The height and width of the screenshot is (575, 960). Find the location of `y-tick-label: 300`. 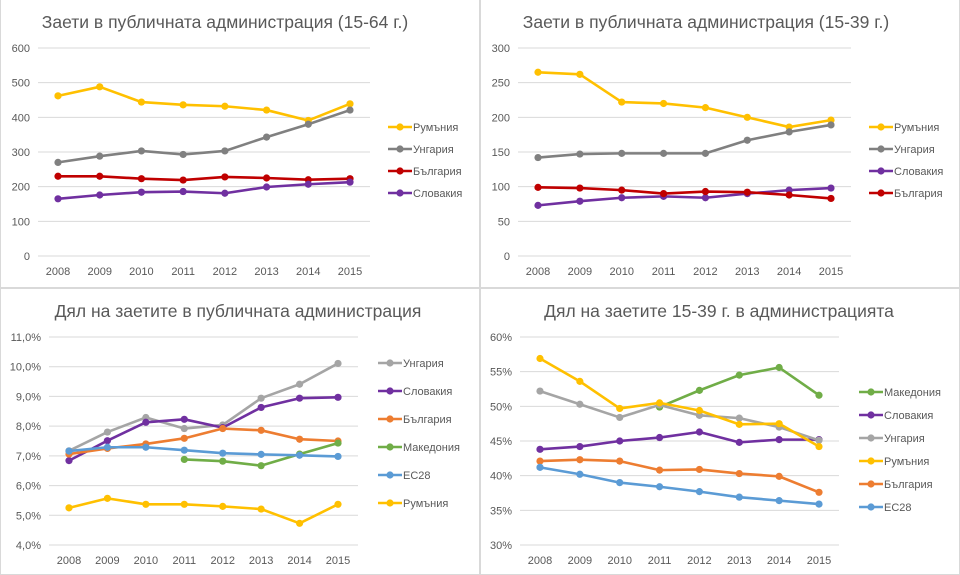

y-tick-label: 300 is located at coordinates (501, 49).